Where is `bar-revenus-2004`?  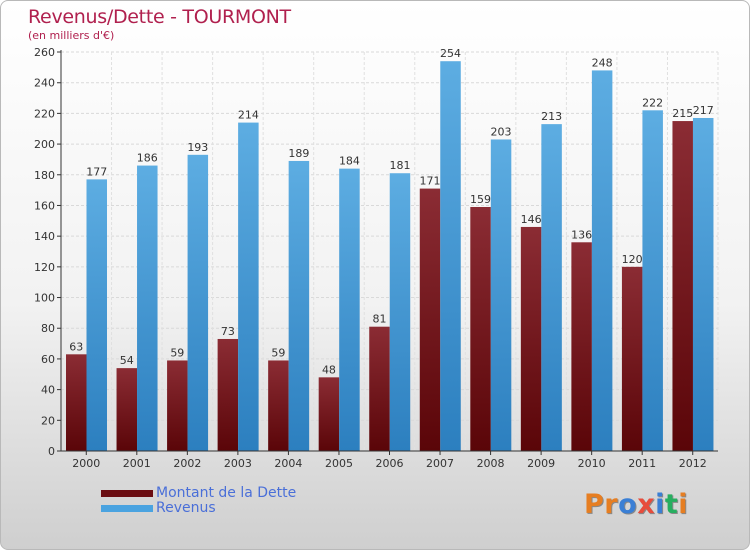 bar-revenus-2004 is located at coordinates (299, 305).